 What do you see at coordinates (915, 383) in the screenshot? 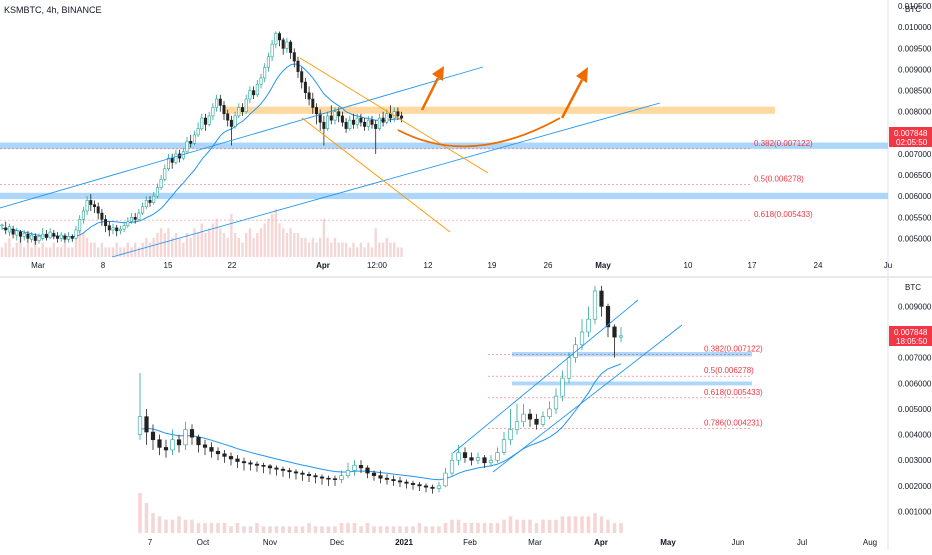
I see `bottom-y-tick-label: 0.006000` at bounding box center [915, 383].